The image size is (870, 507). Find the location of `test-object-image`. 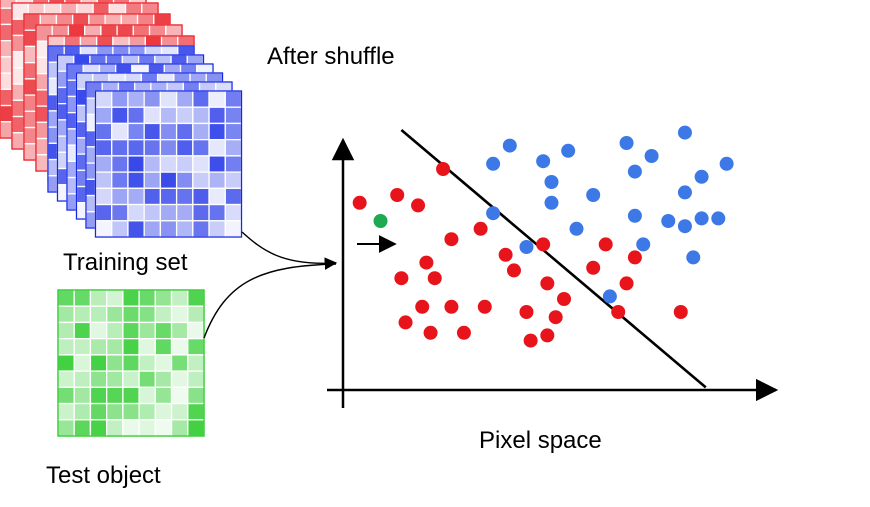

test-object-image is located at coordinates (131, 363).